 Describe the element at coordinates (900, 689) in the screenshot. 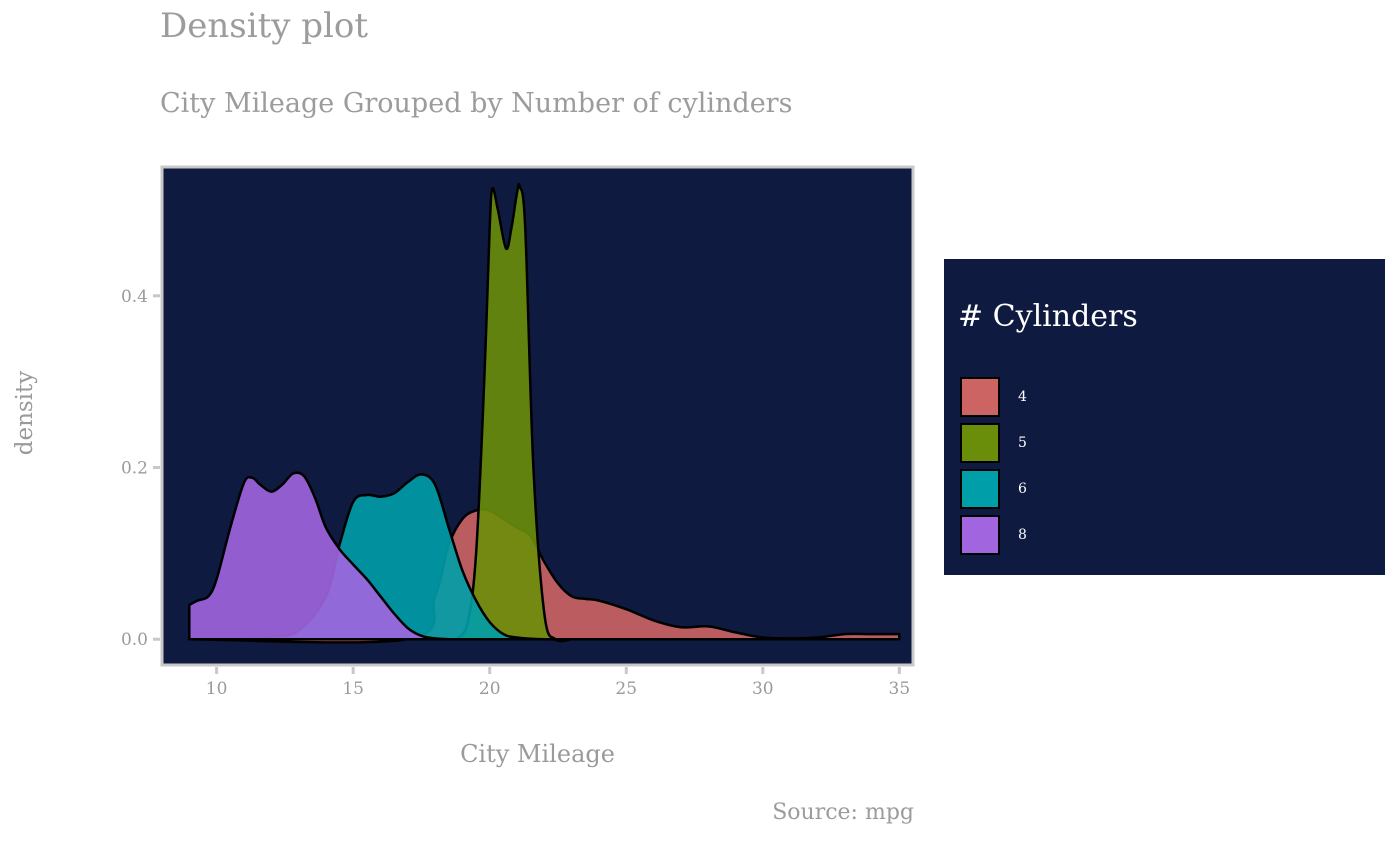

I see `x-tick-label: 35` at that location.